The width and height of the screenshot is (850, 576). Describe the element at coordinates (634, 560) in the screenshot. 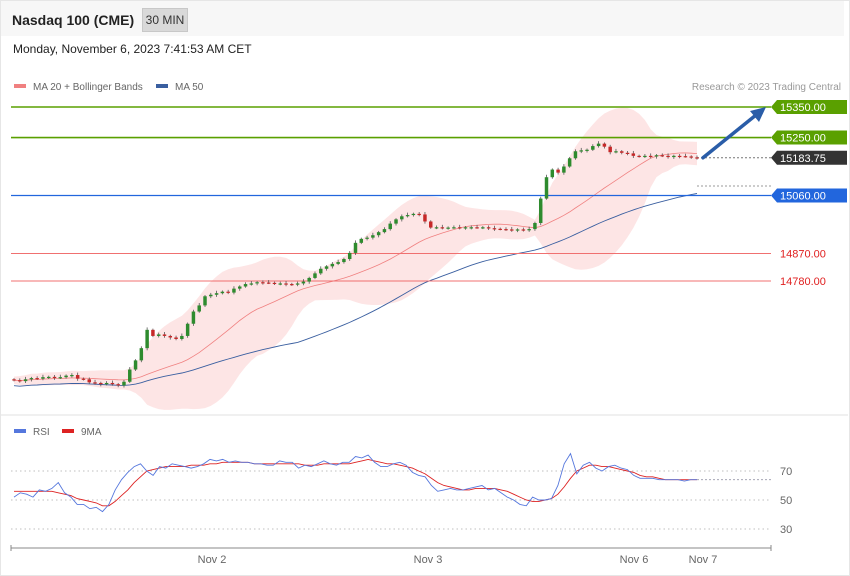

I see `x-tick-label: Nov 6` at that location.